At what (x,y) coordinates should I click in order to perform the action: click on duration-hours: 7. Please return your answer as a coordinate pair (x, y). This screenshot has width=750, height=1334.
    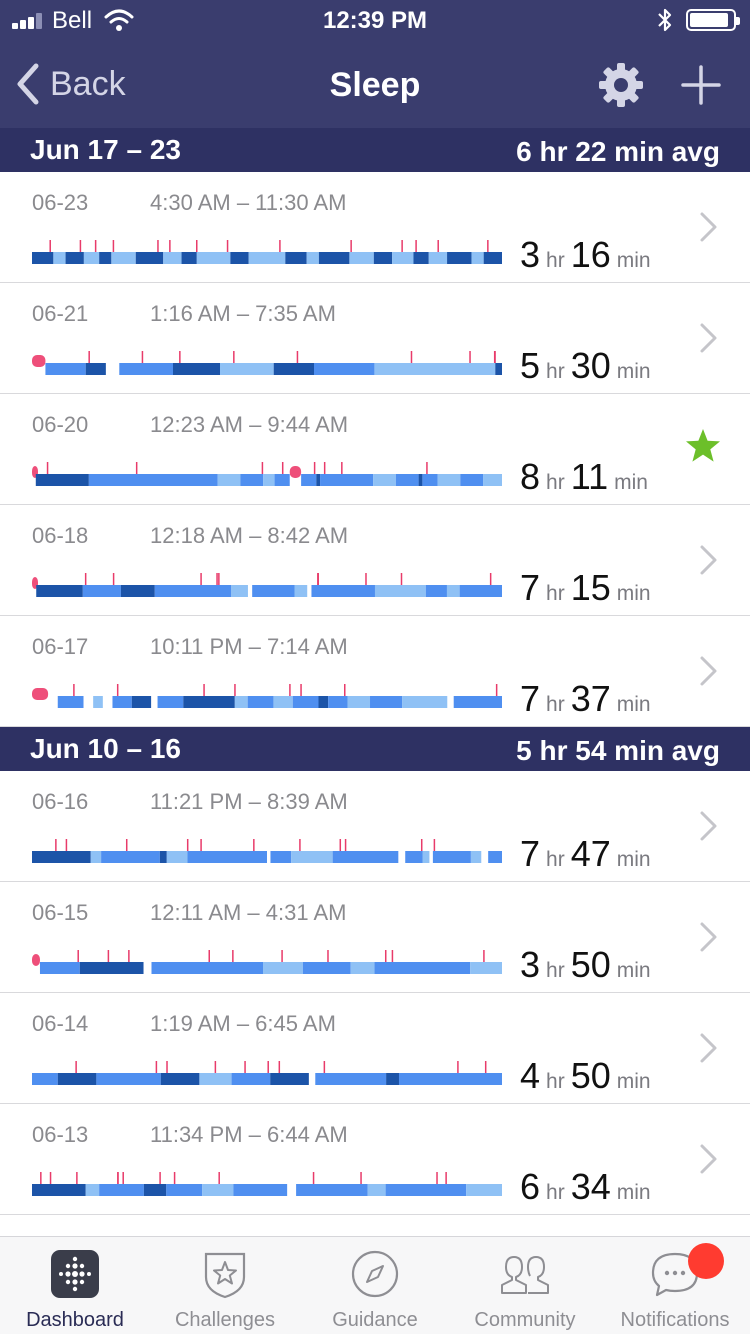
    Looking at the image, I should click on (530, 587).